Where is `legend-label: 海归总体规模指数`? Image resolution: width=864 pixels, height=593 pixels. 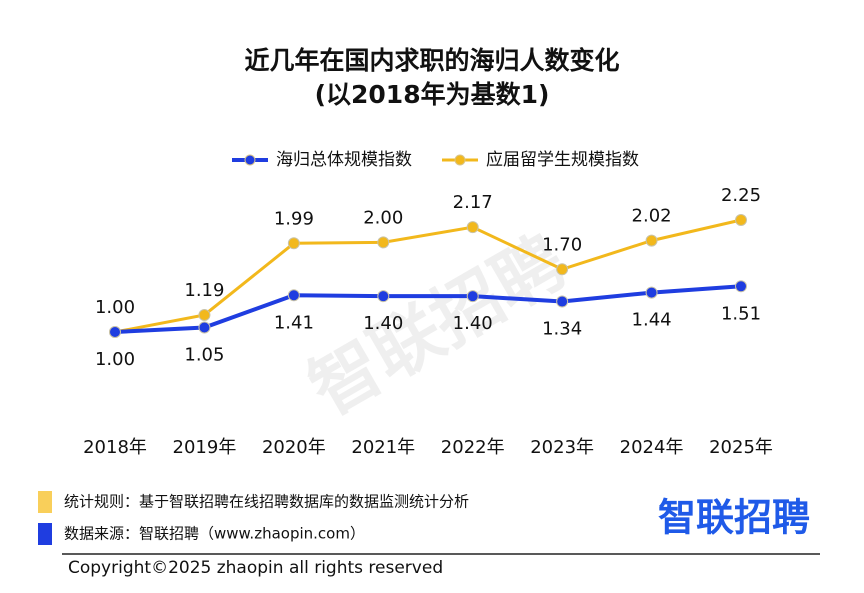
legend-label: 海归总体规模指数 is located at coordinates (344, 160).